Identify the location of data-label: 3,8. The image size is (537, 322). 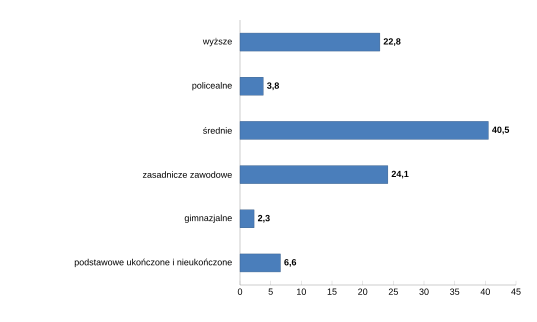
(273, 86).